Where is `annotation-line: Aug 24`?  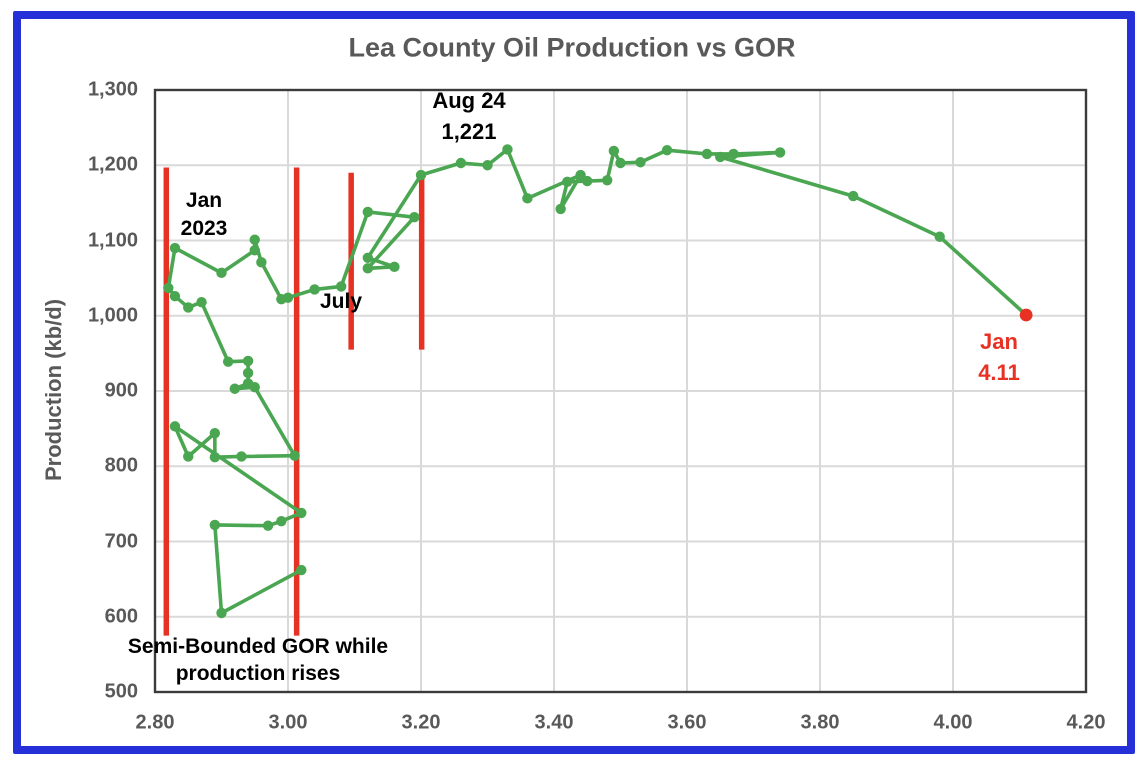
annotation-line: Aug 24 is located at coordinates (469, 100).